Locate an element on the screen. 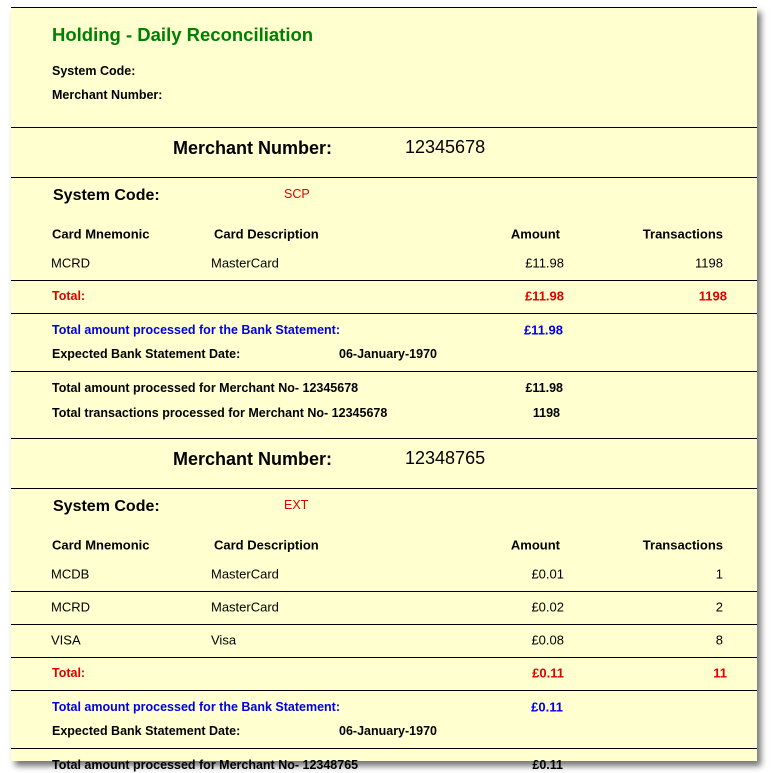 The height and width of the screenshot is (773, 782). transactions-cell: 8 is located at coordinates (719, 640).